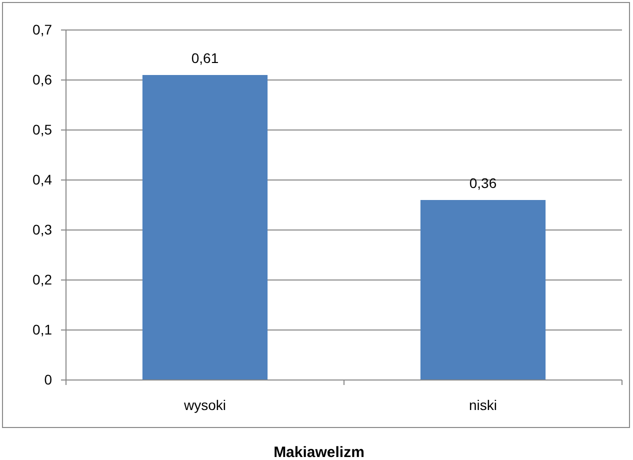  Describe the element at coordinates (42, 179) in the screenshot. I see `y-tick-label: 0,4` at that location.